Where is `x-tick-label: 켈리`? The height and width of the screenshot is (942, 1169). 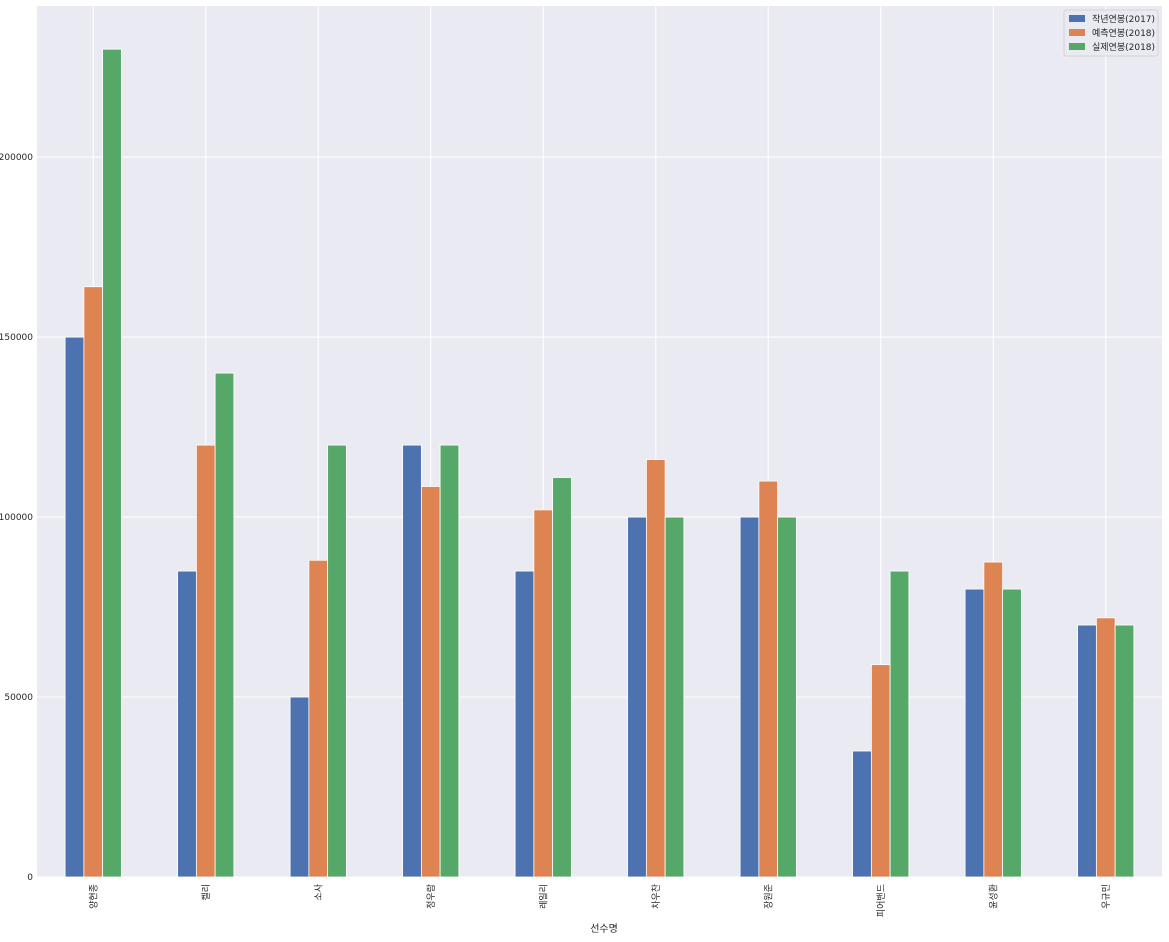 x-tick-label: 켈리 is located at coordinates (206, 892).